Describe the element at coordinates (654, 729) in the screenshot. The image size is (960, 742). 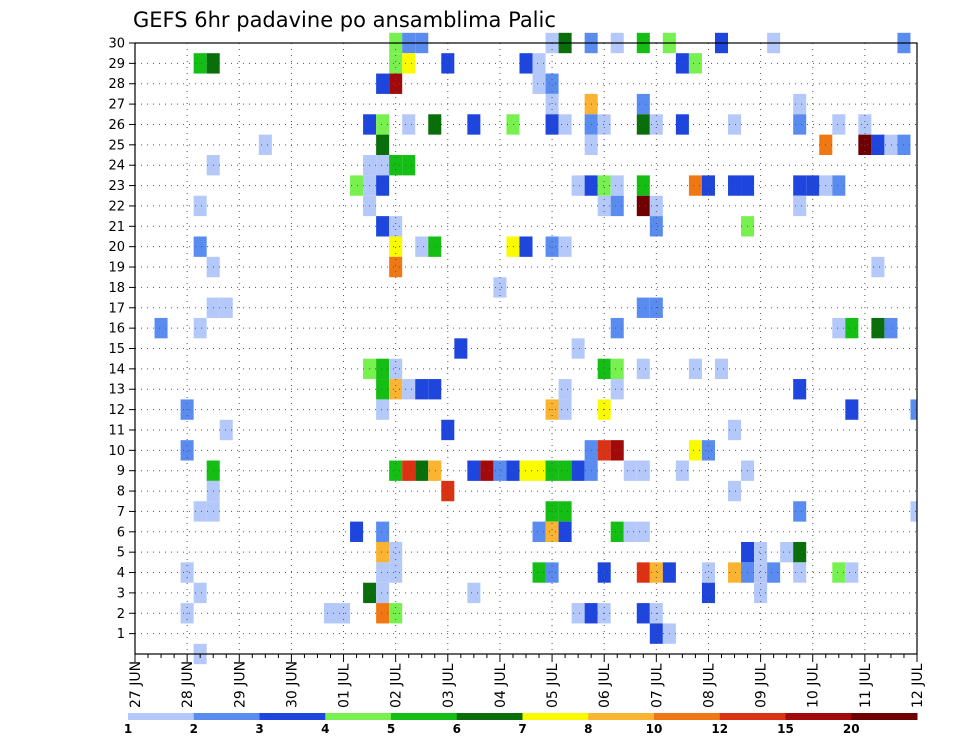
I see `colorbar-label: 10` at that location.